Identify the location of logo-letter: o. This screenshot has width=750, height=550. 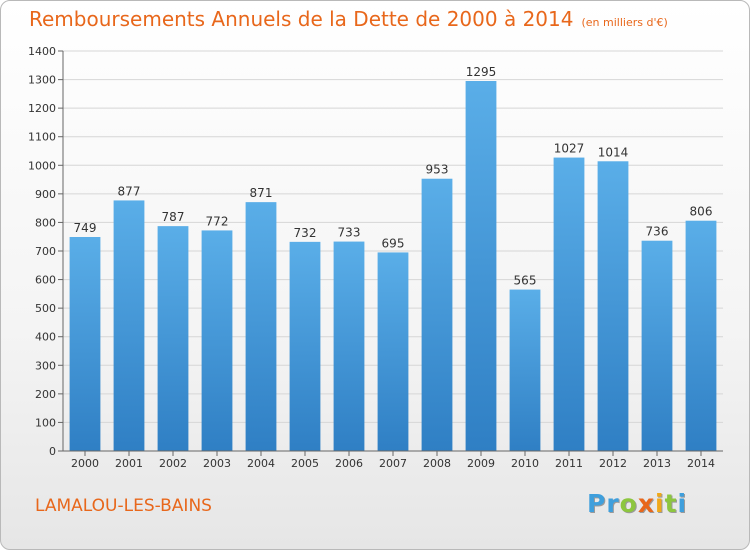
(628, 503).